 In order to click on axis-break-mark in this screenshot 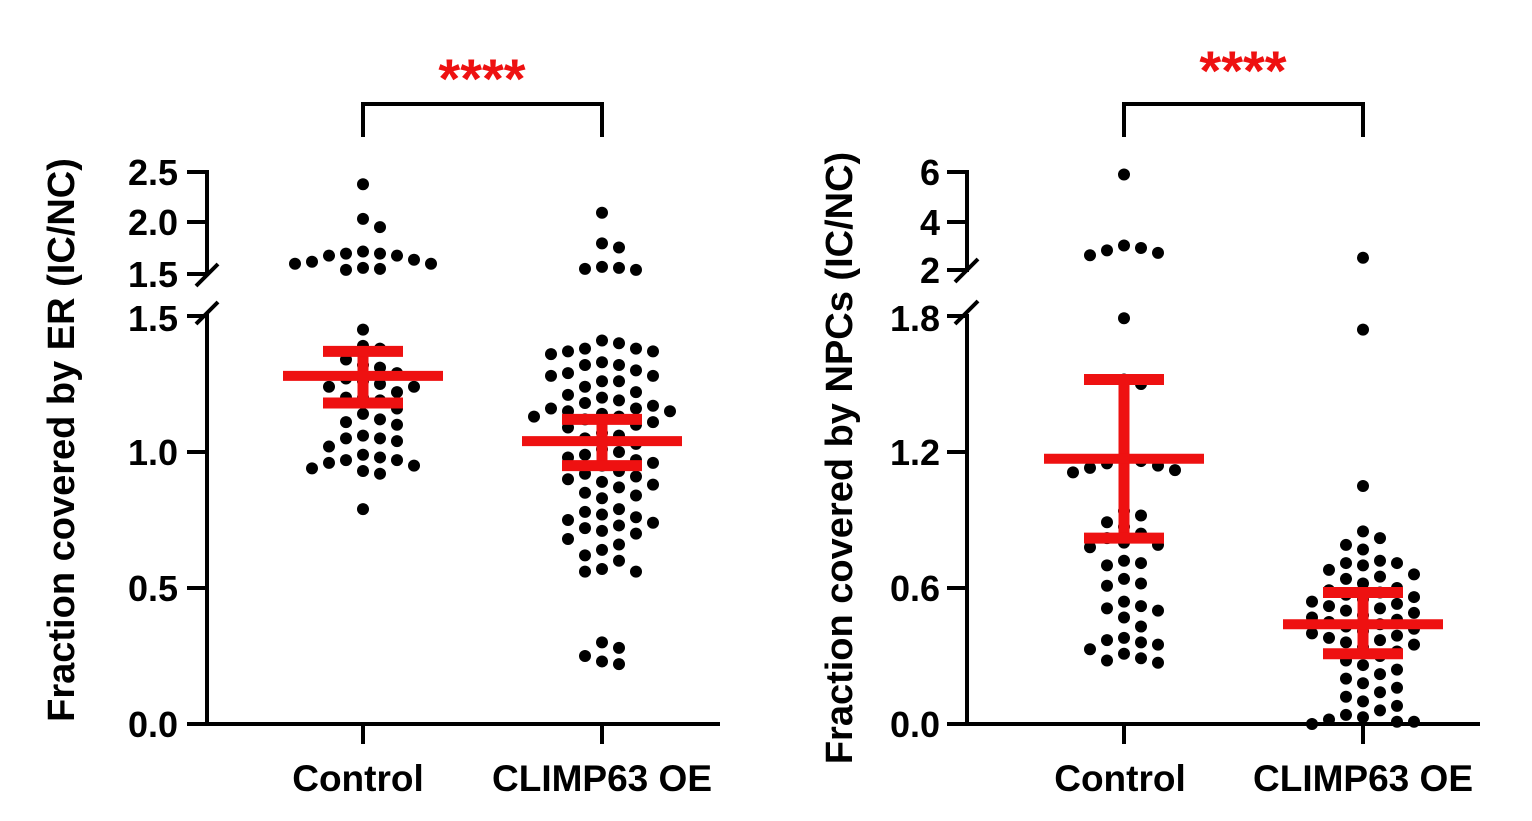, I will do `click(966, 312)`.